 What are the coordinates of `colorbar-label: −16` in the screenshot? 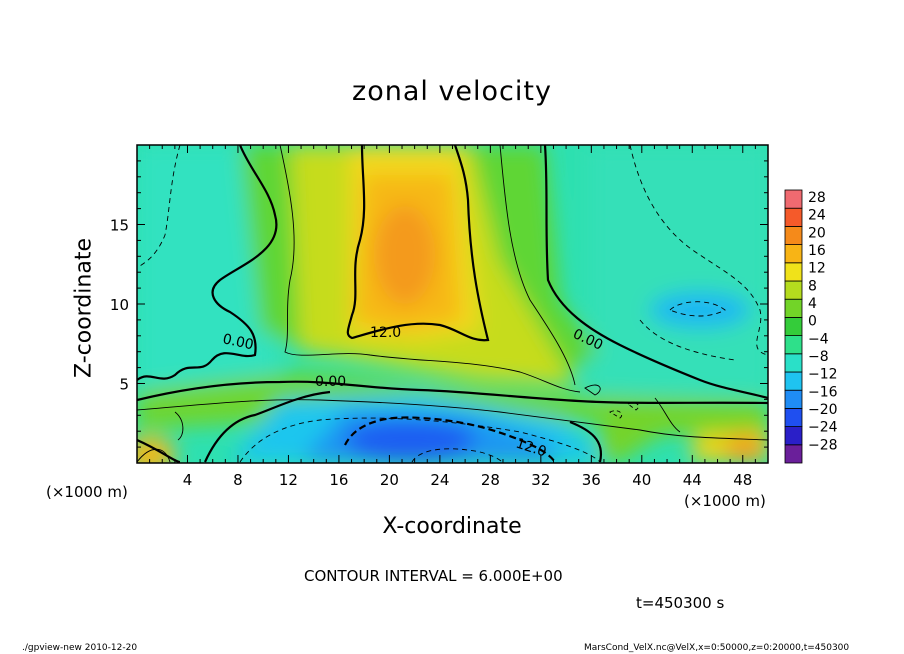 It's located at (823, 392).